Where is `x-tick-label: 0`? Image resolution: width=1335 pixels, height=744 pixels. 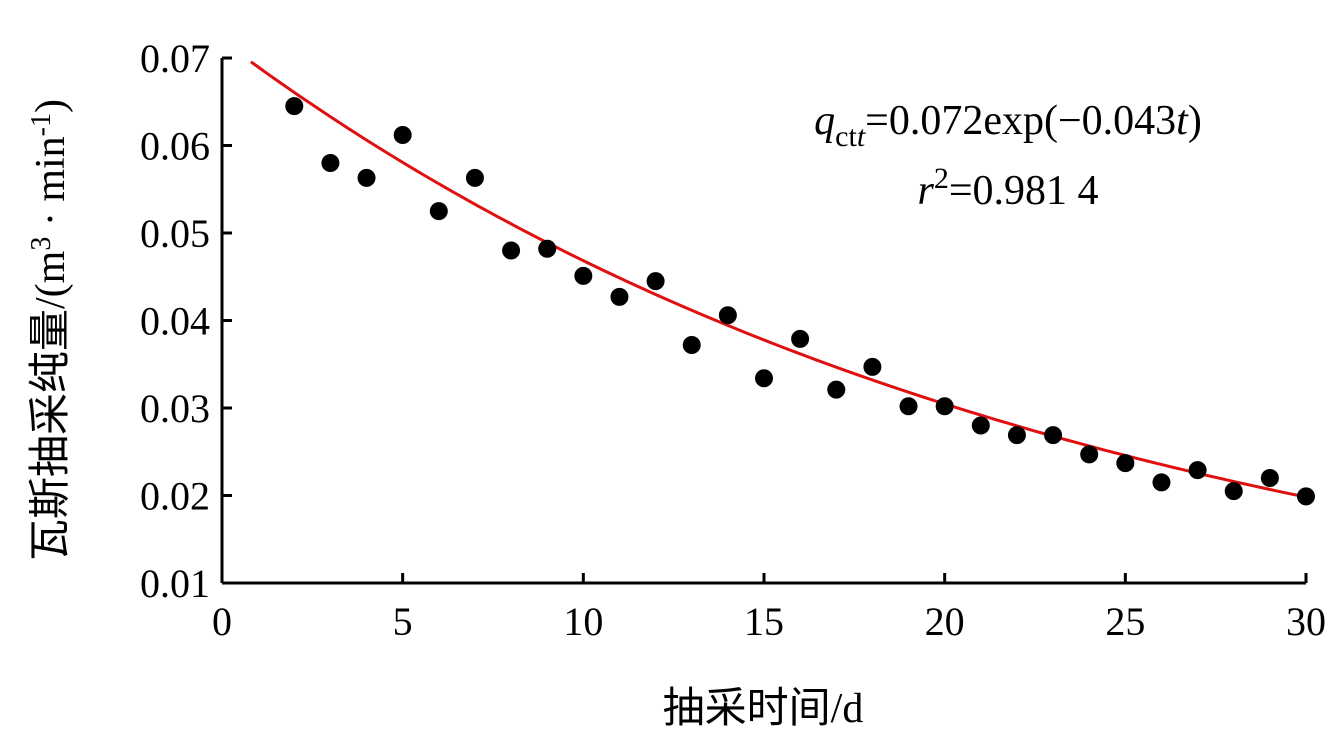 x-tick-label: 0 is located at coordinates (222, 621).